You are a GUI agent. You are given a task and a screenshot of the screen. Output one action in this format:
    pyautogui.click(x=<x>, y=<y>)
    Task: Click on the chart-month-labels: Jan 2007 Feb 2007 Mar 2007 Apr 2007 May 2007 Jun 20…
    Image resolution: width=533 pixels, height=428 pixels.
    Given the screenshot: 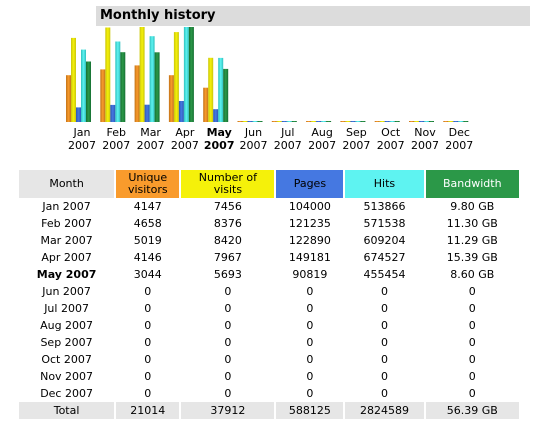 What is the action you would take?
    pyautogui.click(x=270, y=140)
    